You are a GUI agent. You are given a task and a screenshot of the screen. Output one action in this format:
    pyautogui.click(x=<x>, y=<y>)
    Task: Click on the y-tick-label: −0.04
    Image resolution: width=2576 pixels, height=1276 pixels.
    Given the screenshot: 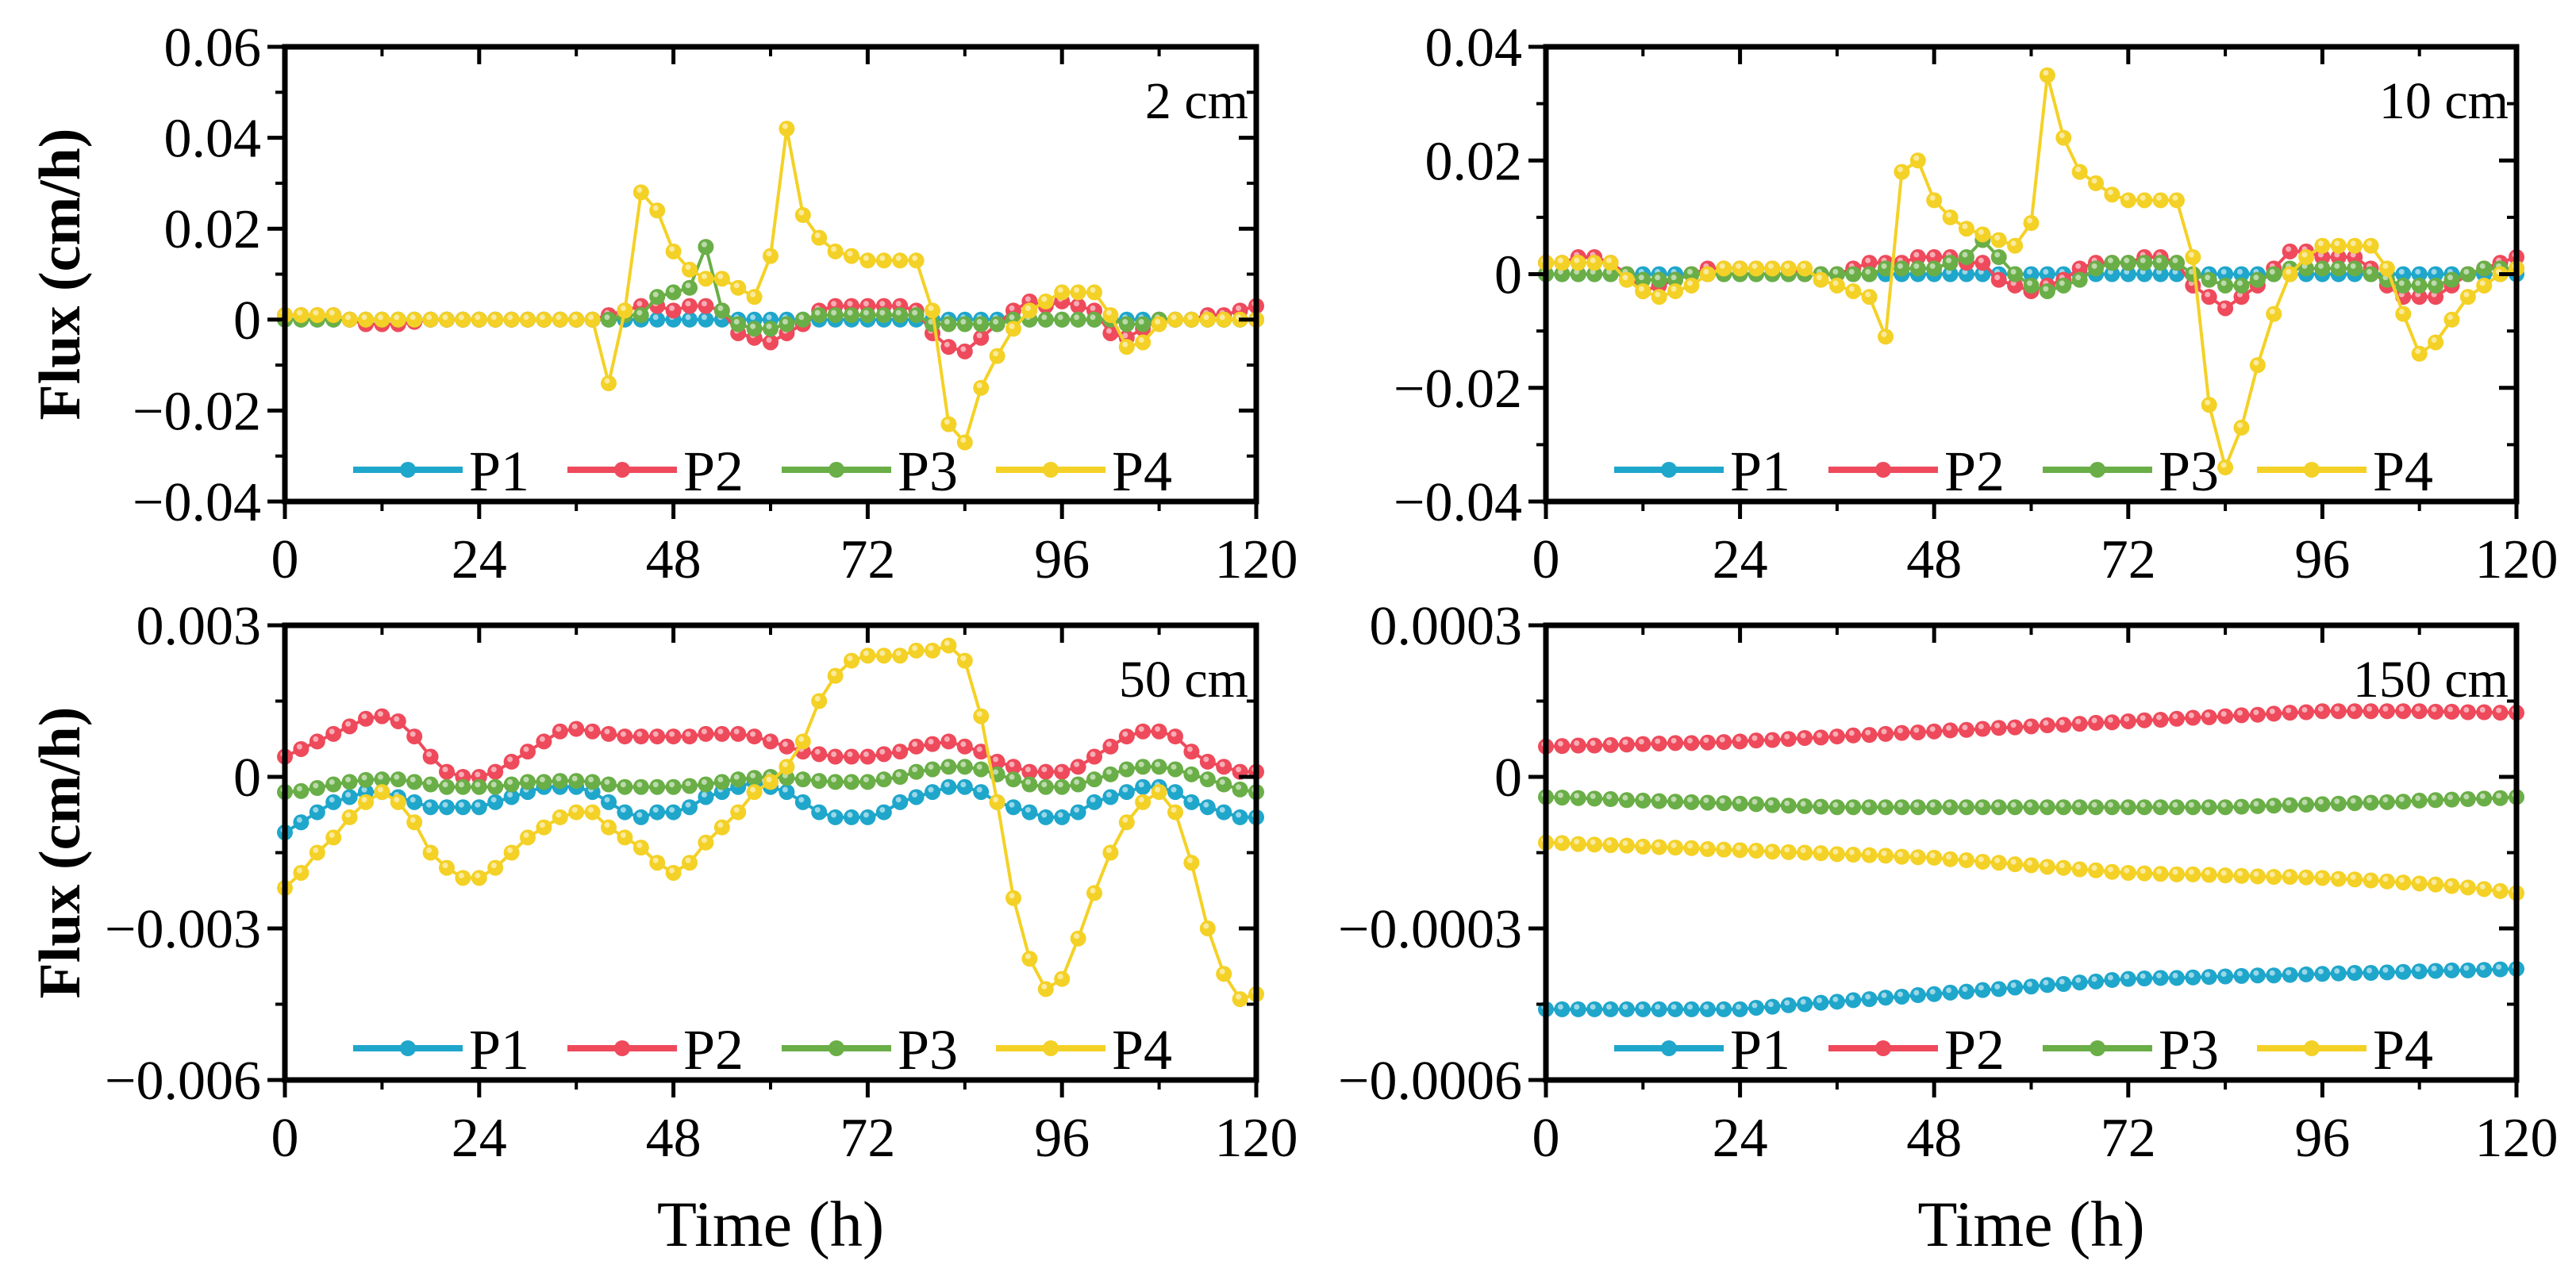 What is the action you would take?
    pyautogui.click(x=197, y=502)
    